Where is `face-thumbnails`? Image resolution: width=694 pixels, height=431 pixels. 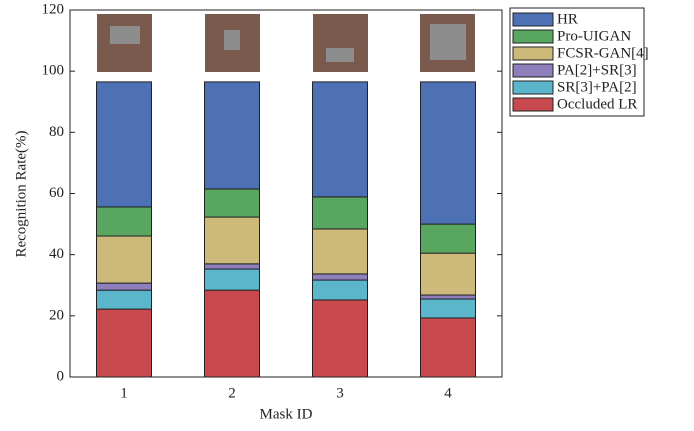
face-thumbnails is located at coordinates (286, 43).